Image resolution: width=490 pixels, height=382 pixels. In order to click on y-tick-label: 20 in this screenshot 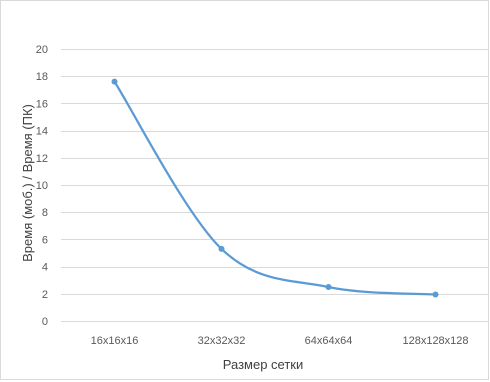, I will do `click(42, 50)`.